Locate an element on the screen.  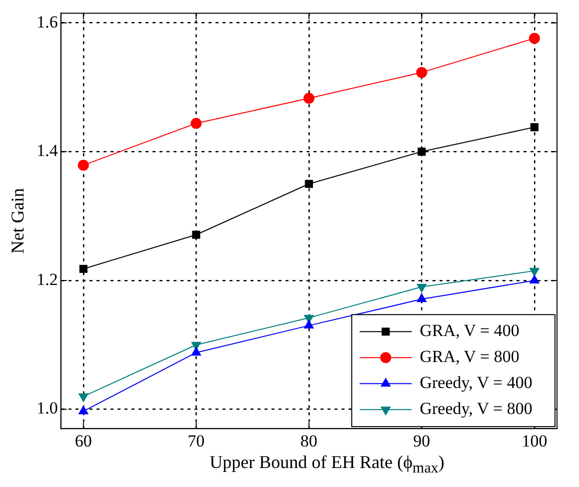
y-tick-label: 1.2 is located at coordinates (47, 279).